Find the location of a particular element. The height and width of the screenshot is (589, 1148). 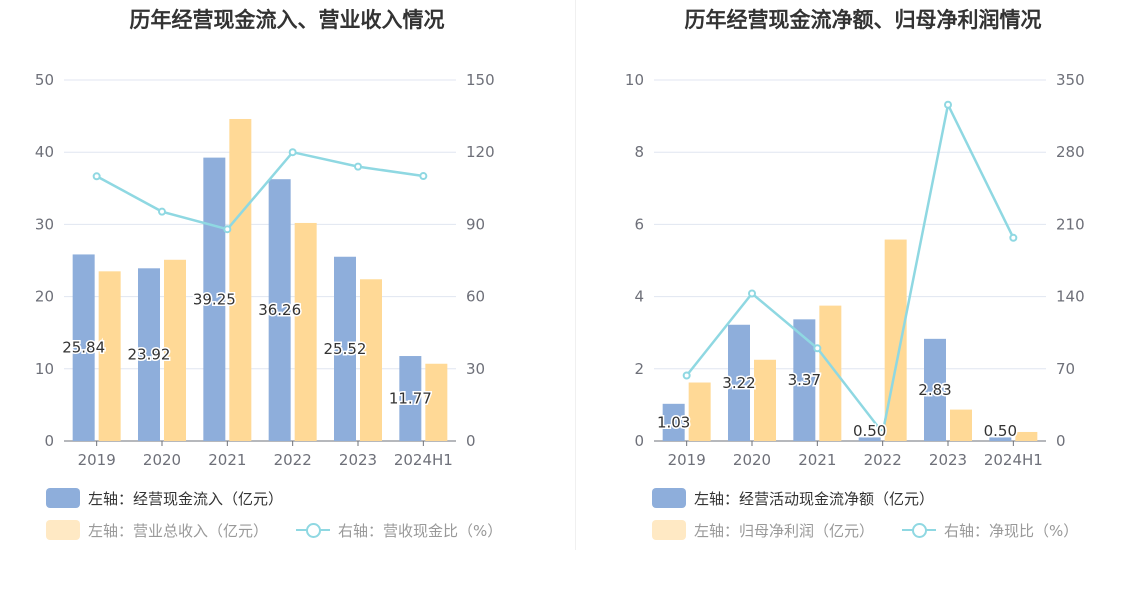

chart-title: 历年经营现金流净额、归母净利润情况 is located at coordinates (863, 20).